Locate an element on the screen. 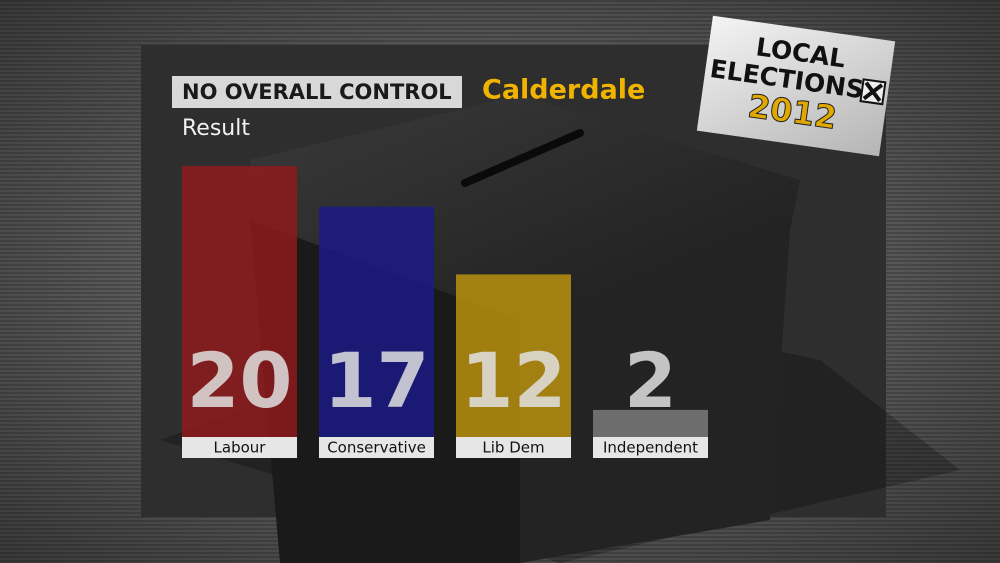 The image size is (1000, 563). category-label: Independent is located at coordinates (650, 448).